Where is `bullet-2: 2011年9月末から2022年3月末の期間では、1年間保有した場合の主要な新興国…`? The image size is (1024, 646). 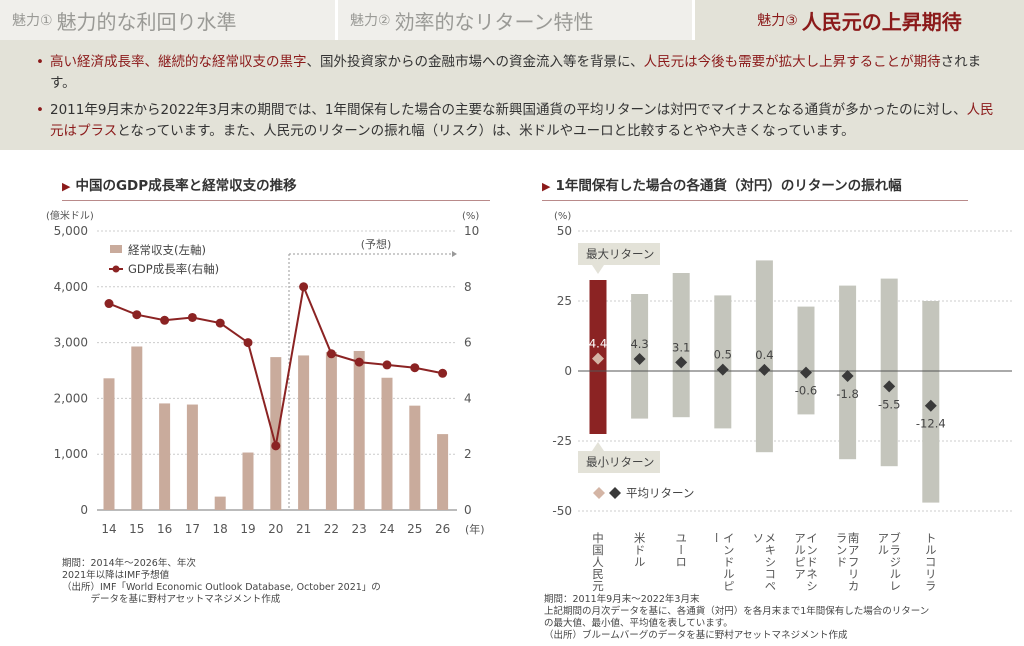 bullet-2: 2011年9月末から2022年3月末の期間では、1年間保有した場合の主要な新興国… is located at coordinates (515, 121).